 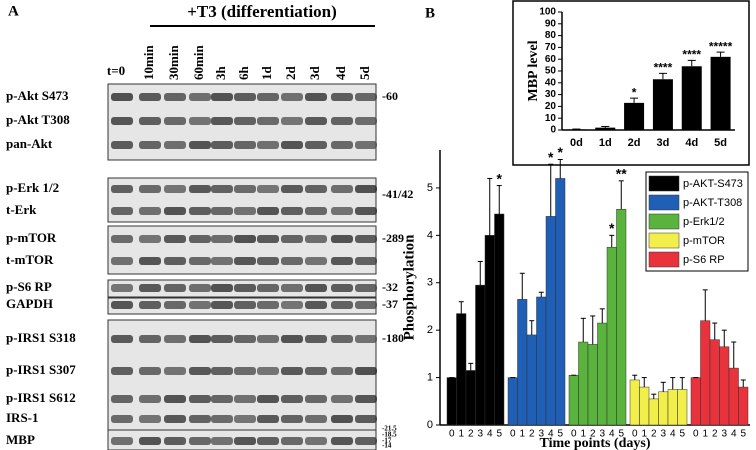 I want to click on timepoint-label: 2d, so click(x=290, y=73).